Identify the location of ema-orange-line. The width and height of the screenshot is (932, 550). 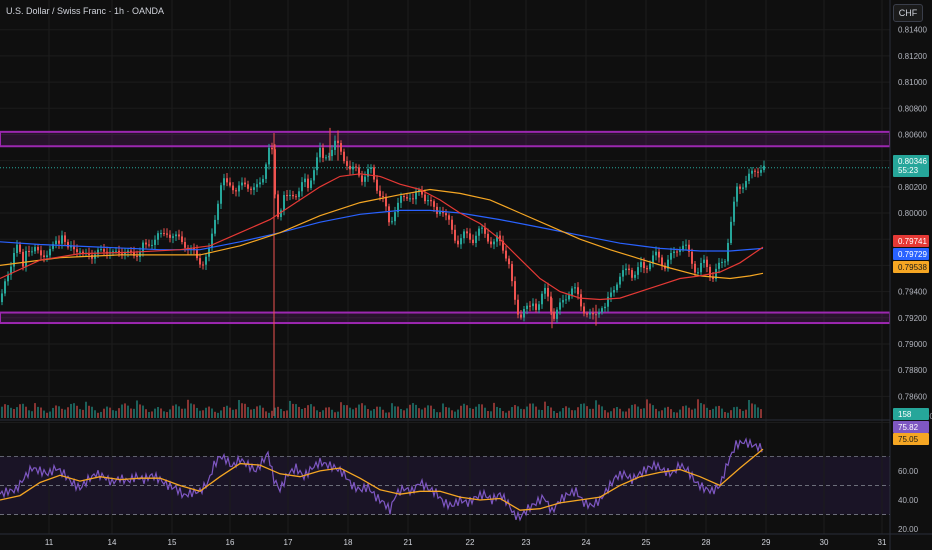
(382, 234).